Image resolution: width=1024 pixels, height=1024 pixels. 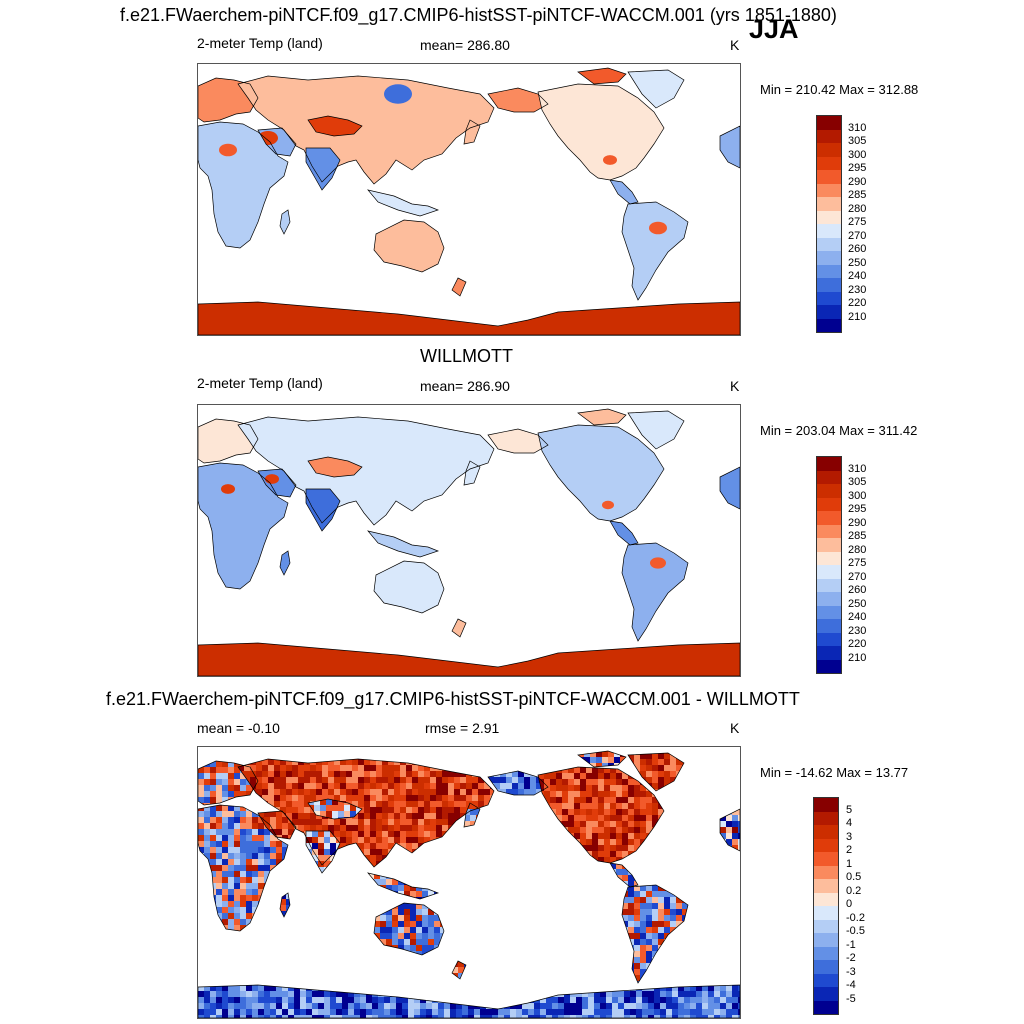 What do you see at coordinates (851, 944) in the screenshot?
I see `colorbar-tick-label: -1` at bounding box center [851, 944].